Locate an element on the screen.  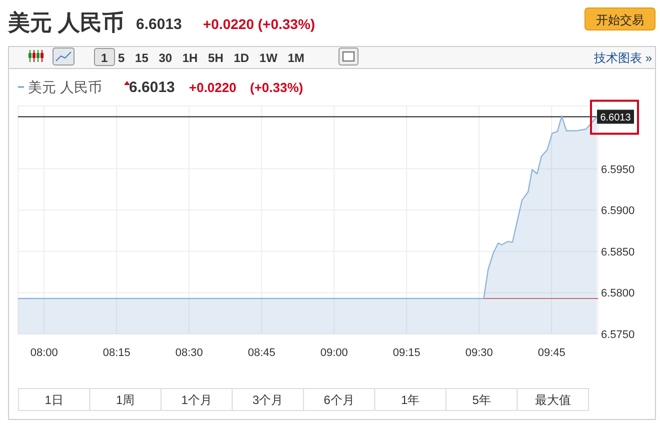
tab: 1周 is located at coordinates (125, 399).